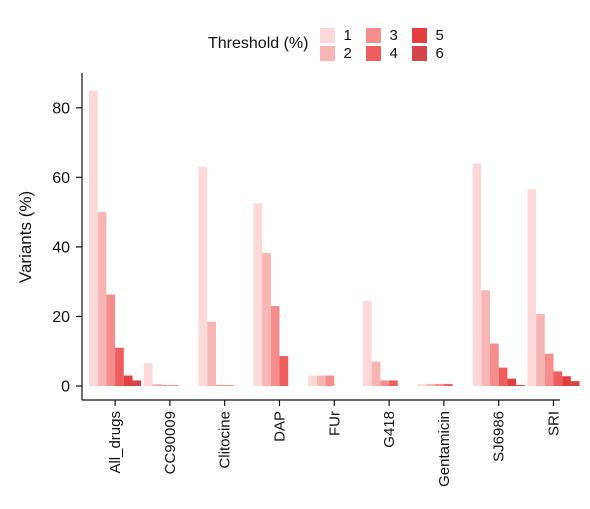 The width and height of the screenshot is (590, 509). What do you see at coordinates (170, 442) in the screenshot?
I see `x-tick-label: CC90009` at bounding box center [170, 442].